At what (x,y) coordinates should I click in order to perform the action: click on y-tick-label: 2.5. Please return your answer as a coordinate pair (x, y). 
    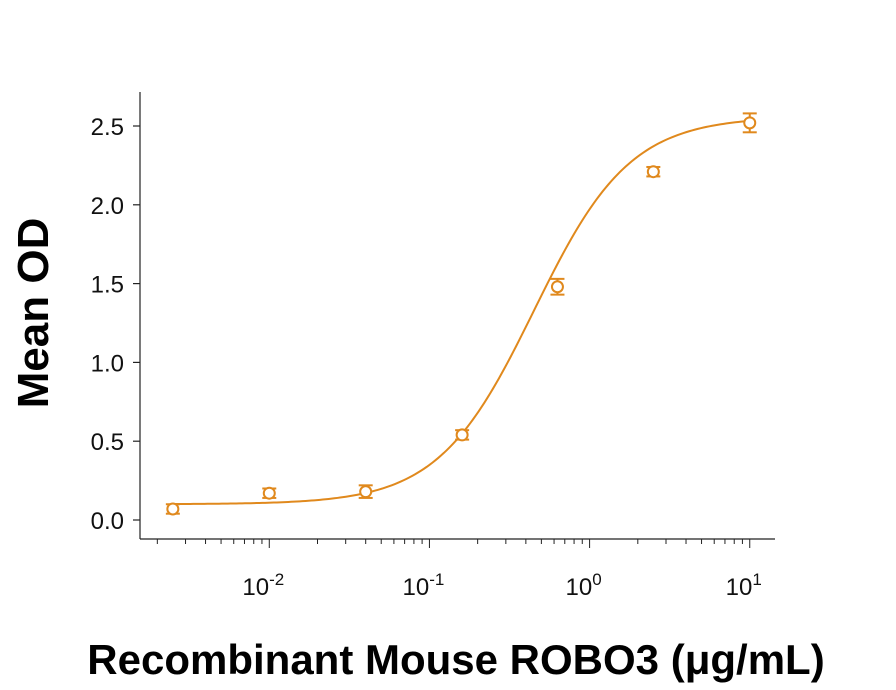
    Looking at the image, I should click on (107, 127).